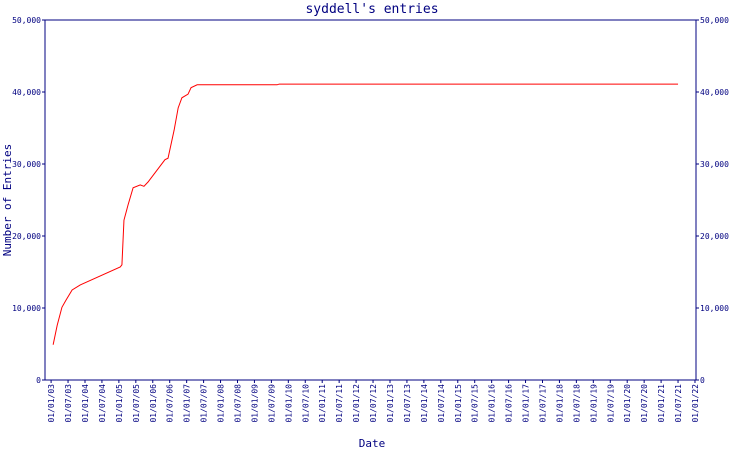 The image size is (750, 450). Describe the element at coordinates (714, 164) in the screenshot. I see `y2-tick-label: 30,000` at that location.